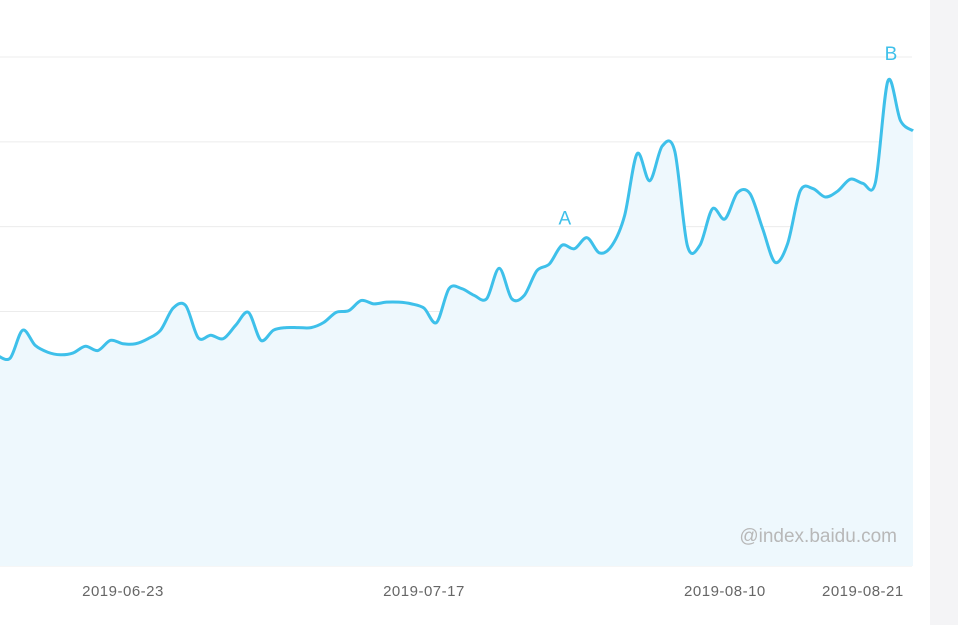 This screenshot has width=958, height=625. What do you see at coordinates (944, 312) in the screenshot?
I see `side-panel` at bounding box center [944, 312].